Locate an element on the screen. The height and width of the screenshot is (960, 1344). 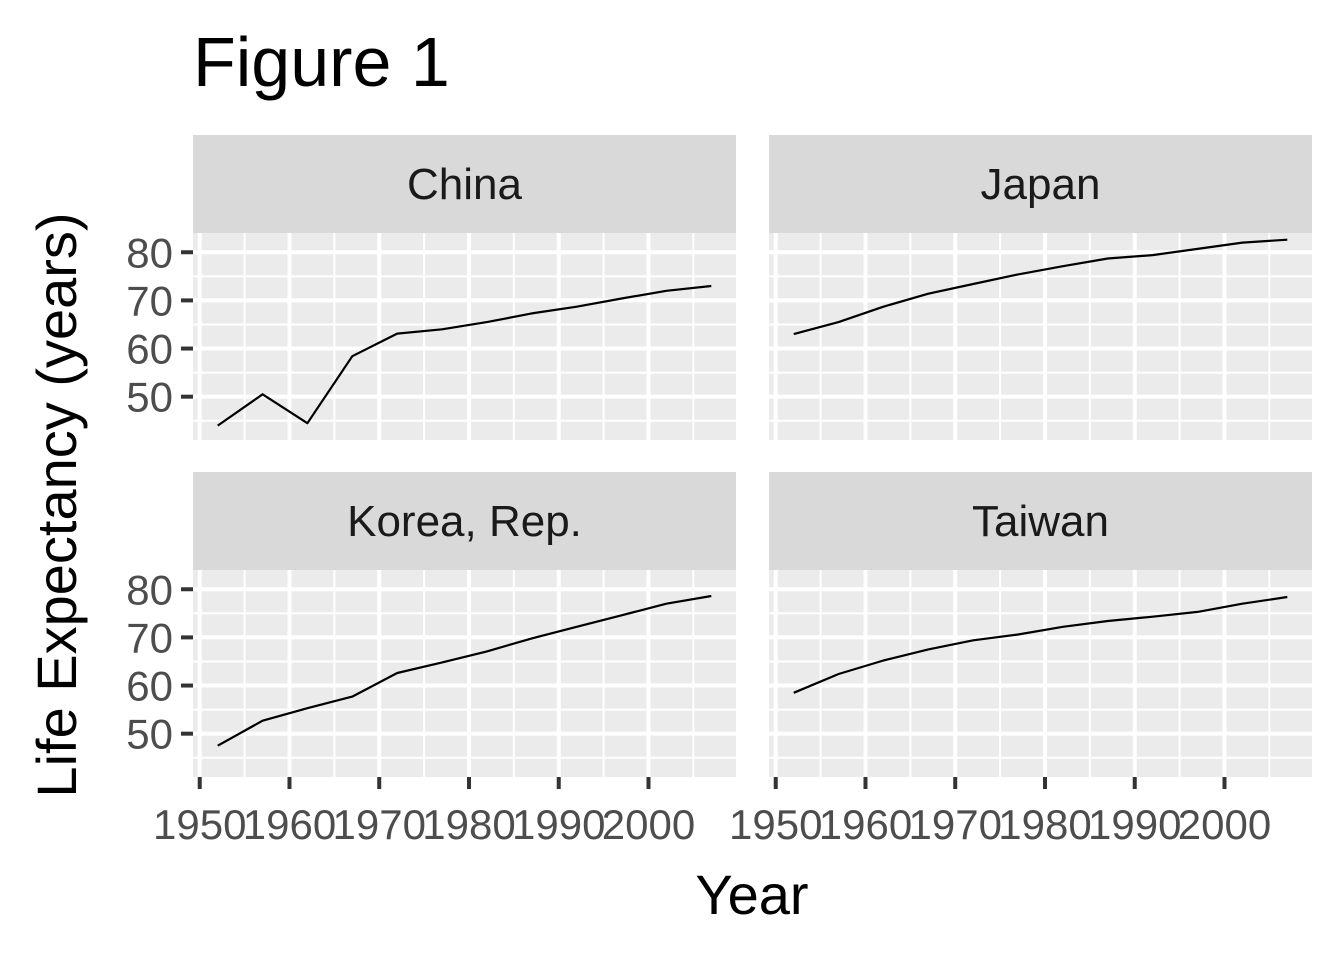
facet-japan: Japan is located at coordinates (1040, 287).